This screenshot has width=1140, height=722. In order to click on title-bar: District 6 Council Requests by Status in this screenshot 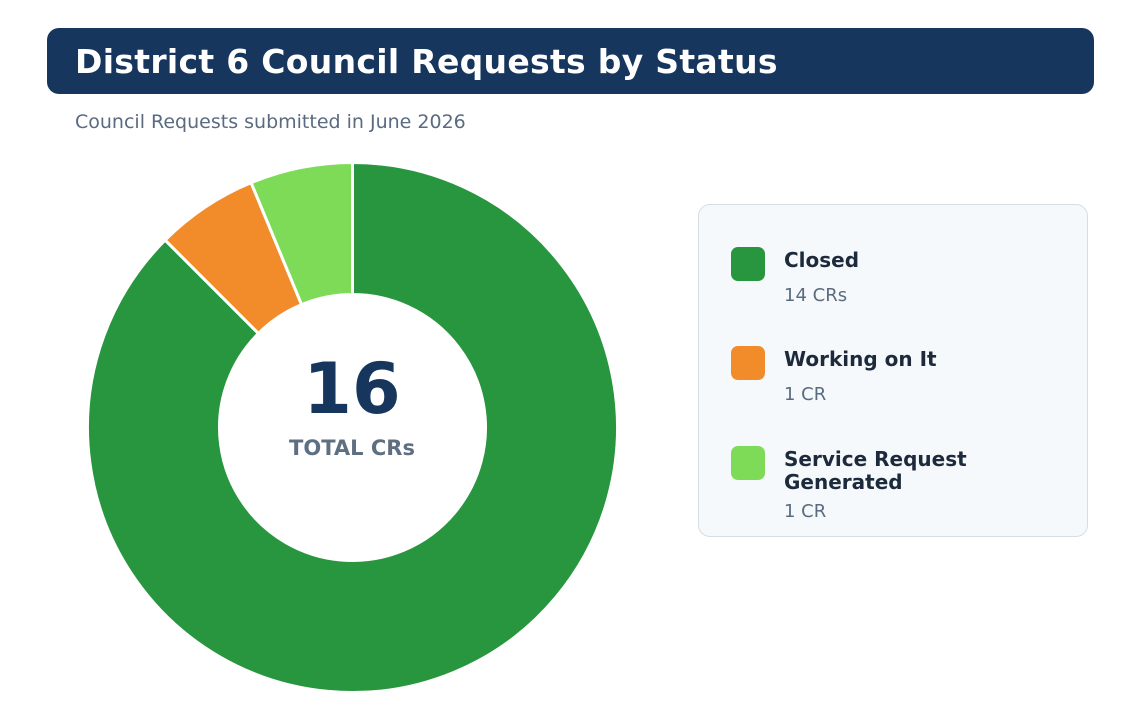, I will do `click(570, 61)`.